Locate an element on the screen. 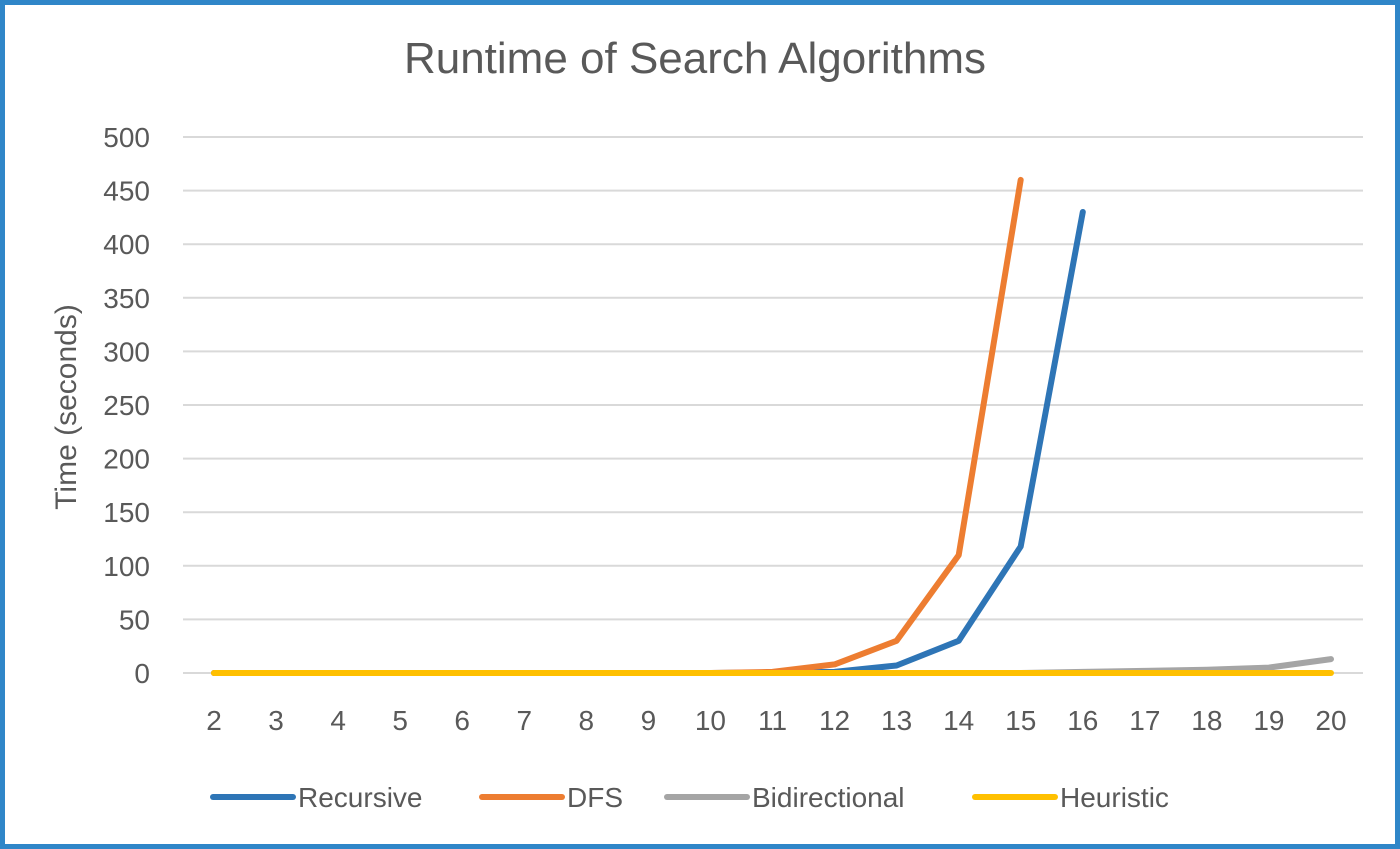 This screenshot has height=849, width=1400. y-axis-ticks: 0 50 100 150 200 250 300 350 400 450 500 is located at coordinates (126, 405).